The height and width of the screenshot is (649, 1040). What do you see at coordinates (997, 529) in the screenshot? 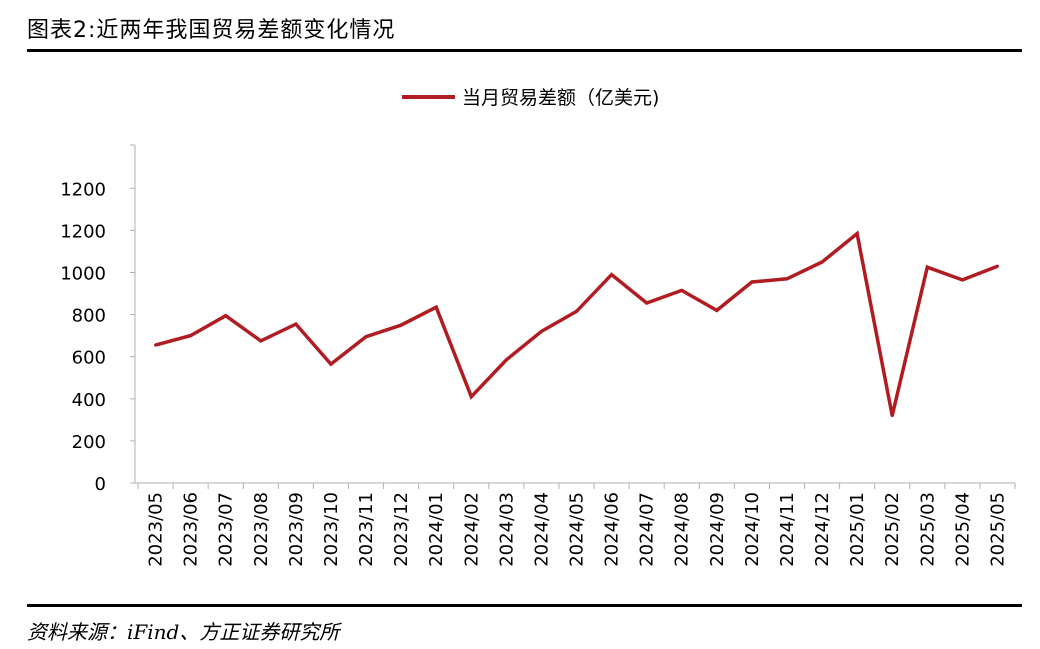
I see `x-tick-label: 2025/05` at bounding box center [997, 529].